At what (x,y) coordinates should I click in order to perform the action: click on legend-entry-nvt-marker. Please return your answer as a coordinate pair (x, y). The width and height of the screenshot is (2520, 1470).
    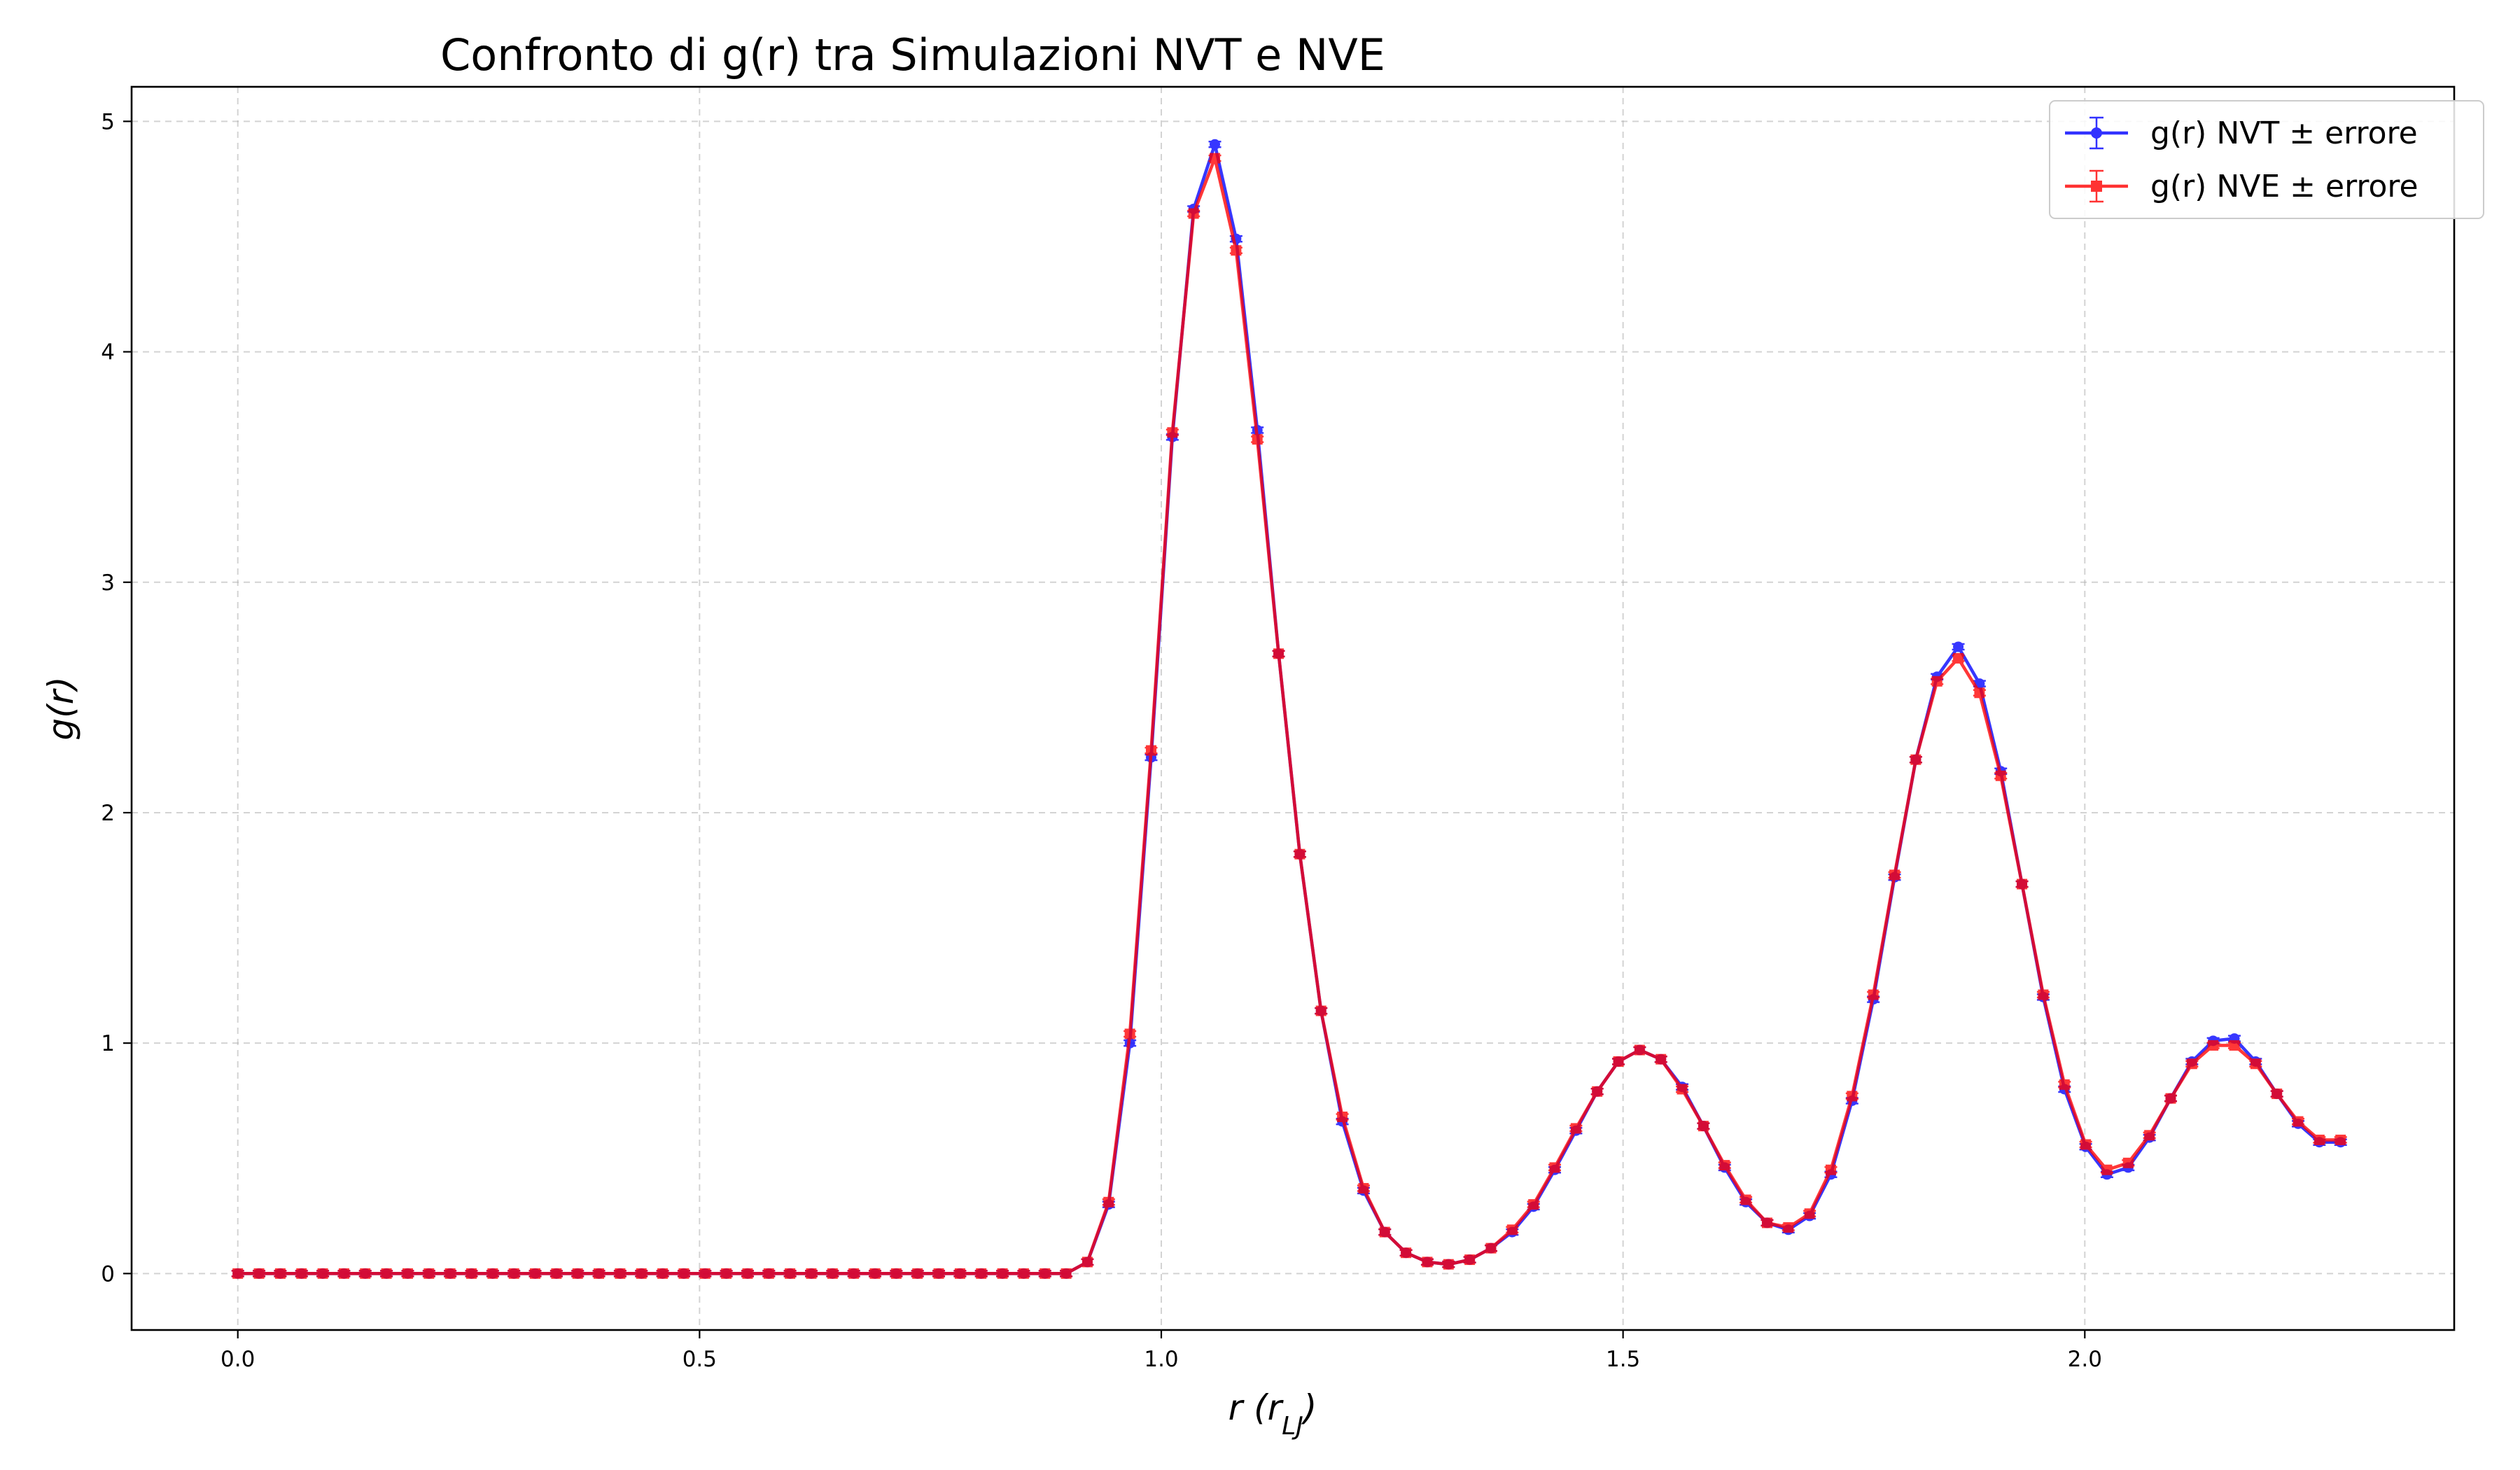
    Looking at the image, I should click on (2096, 133).